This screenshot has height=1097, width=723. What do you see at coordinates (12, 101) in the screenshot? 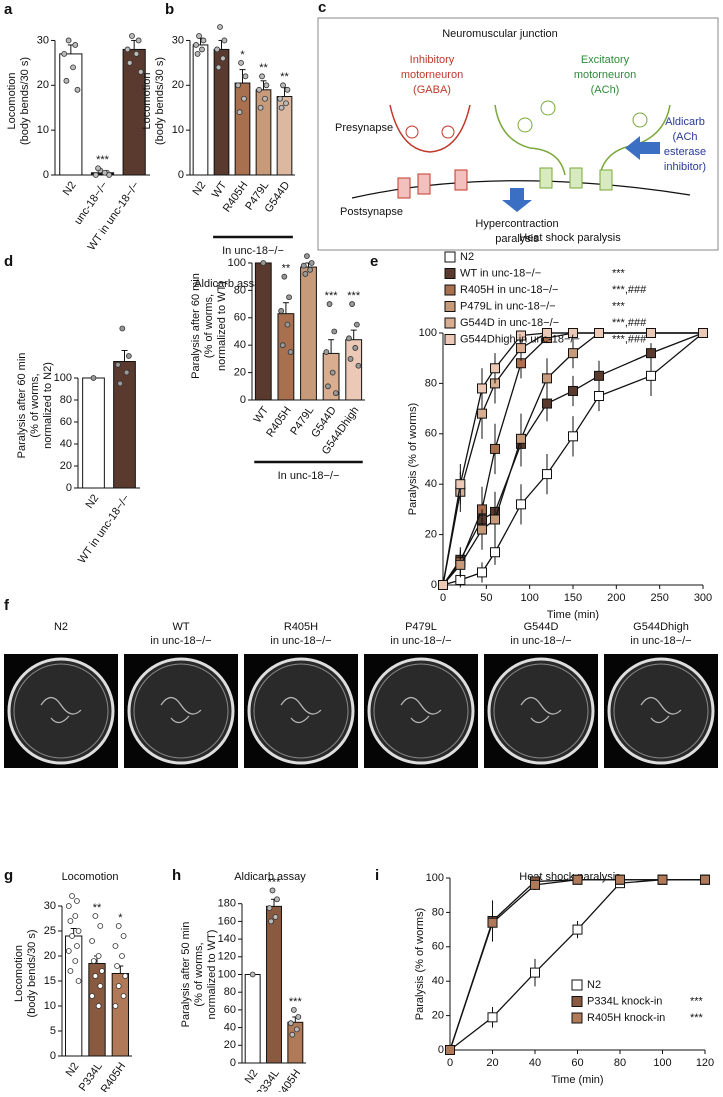
I see `y-axis-label: Locomotion` at bounding box center [12, 101].